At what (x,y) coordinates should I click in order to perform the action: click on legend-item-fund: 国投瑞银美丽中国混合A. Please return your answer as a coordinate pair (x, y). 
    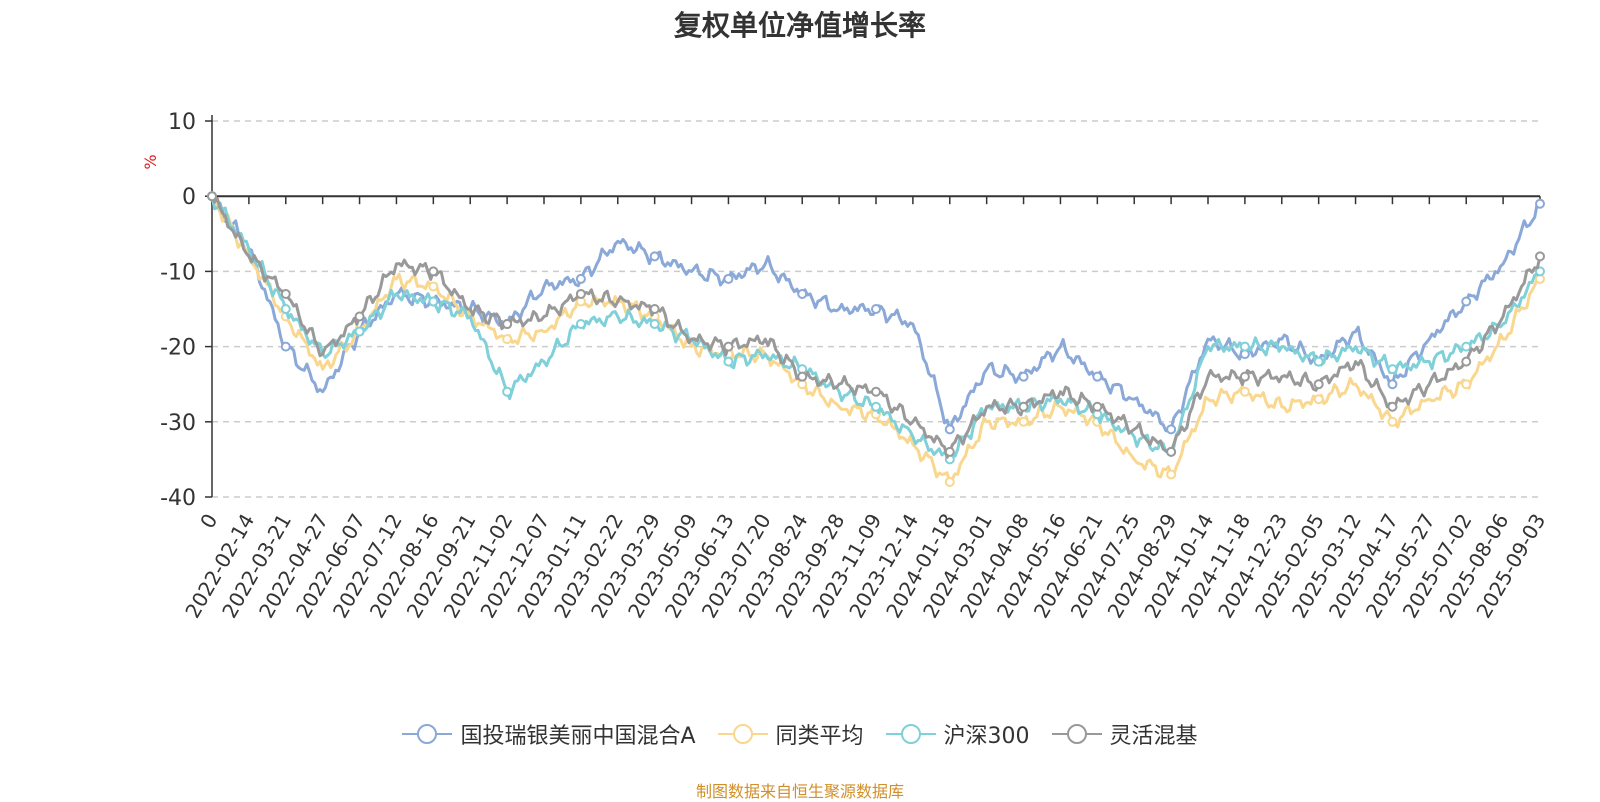
    Looking at the image, I should click on (549, 734).